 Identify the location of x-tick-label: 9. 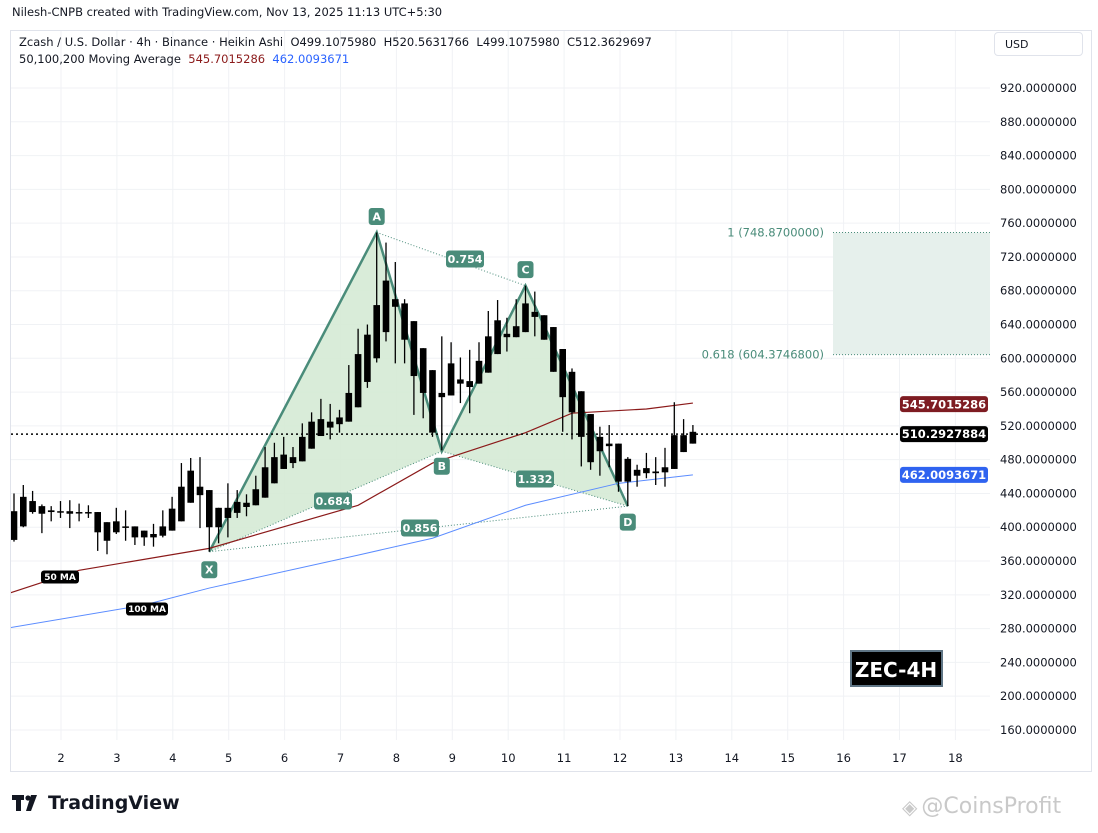
(452, 758).